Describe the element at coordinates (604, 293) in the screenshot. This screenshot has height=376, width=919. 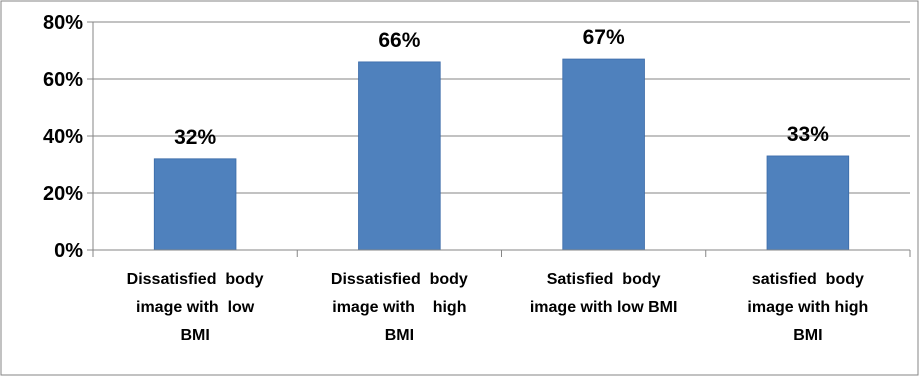
I see `x-category-label: Satisfied body image with low BMI` at that location.